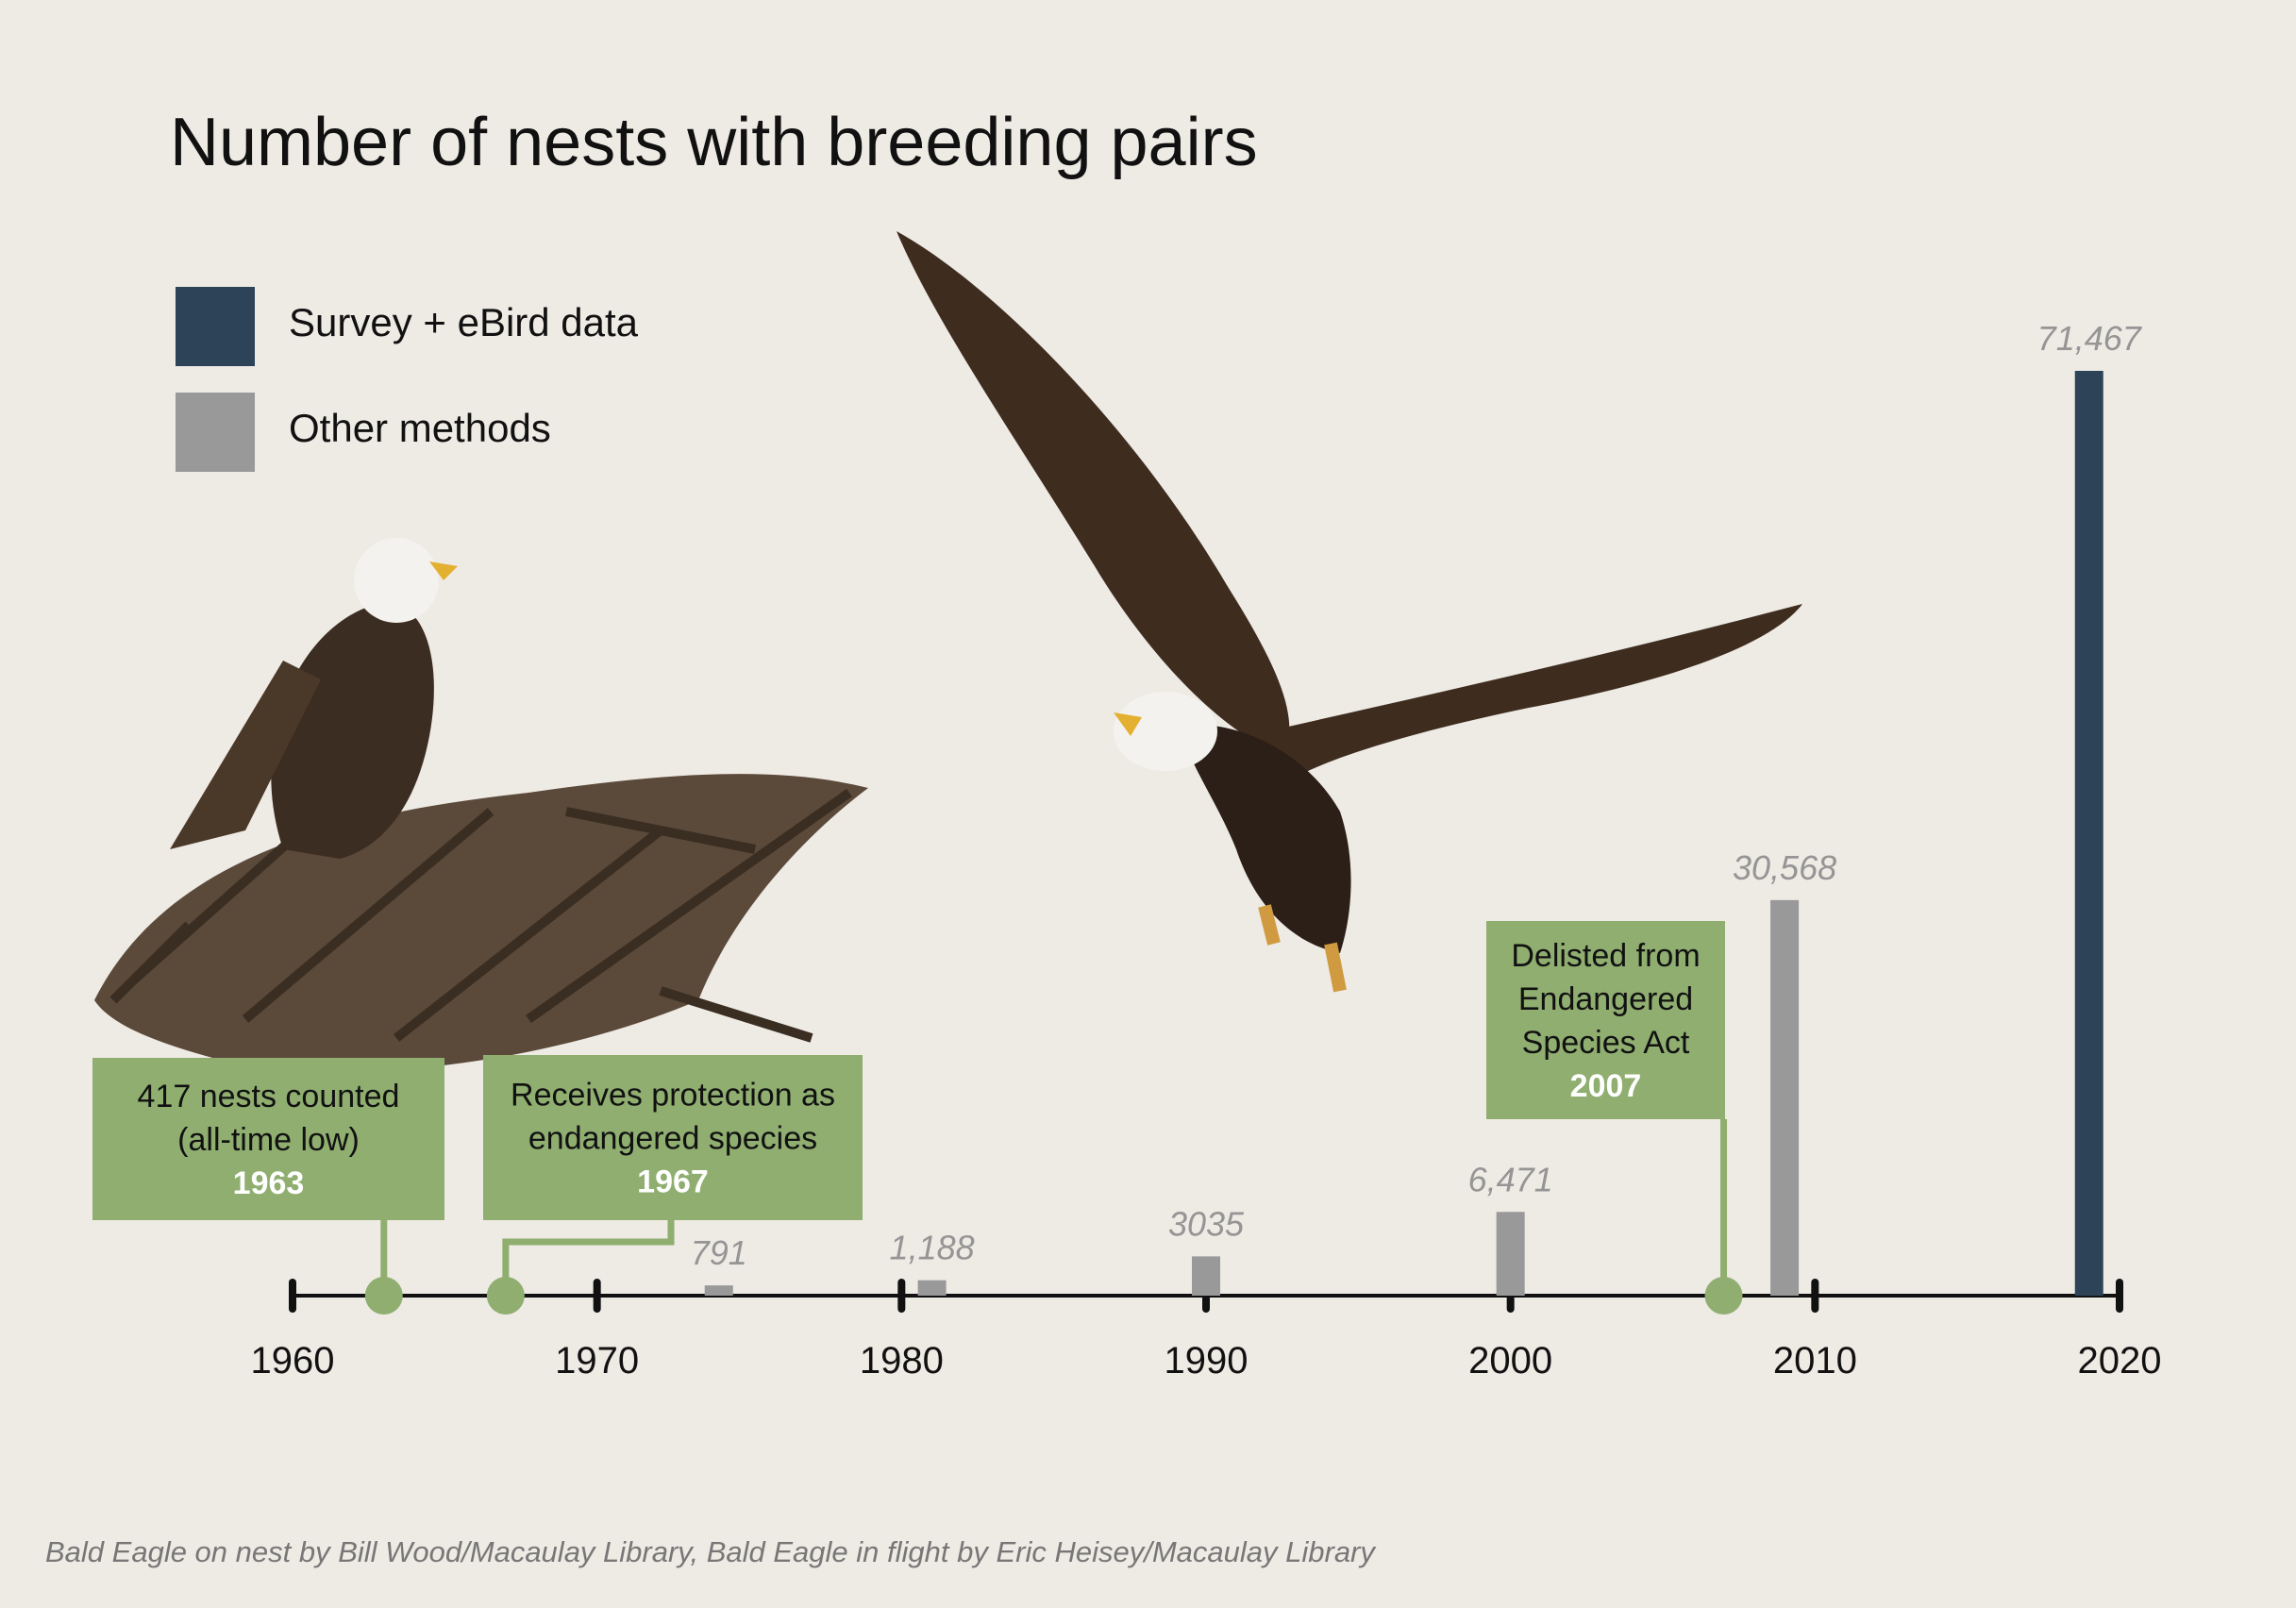  I want to click on x-tick-label-1980: 1980, so click(902, 1361).